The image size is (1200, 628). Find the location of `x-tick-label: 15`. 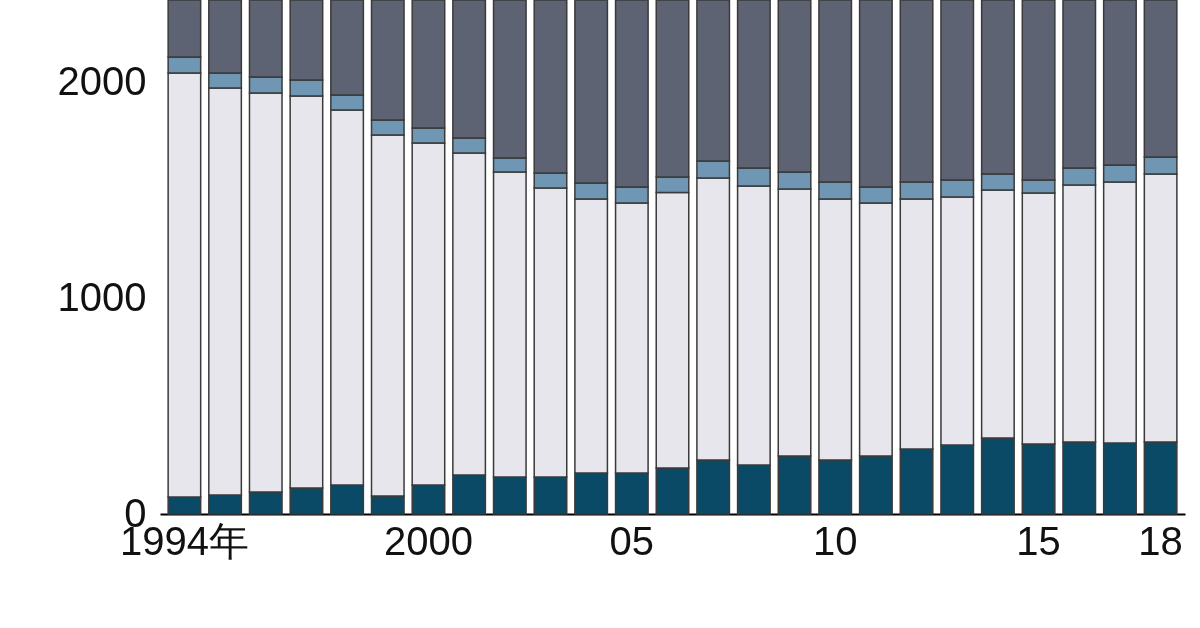

x-tick-label: 15 is located at coordinates (1038, 540).